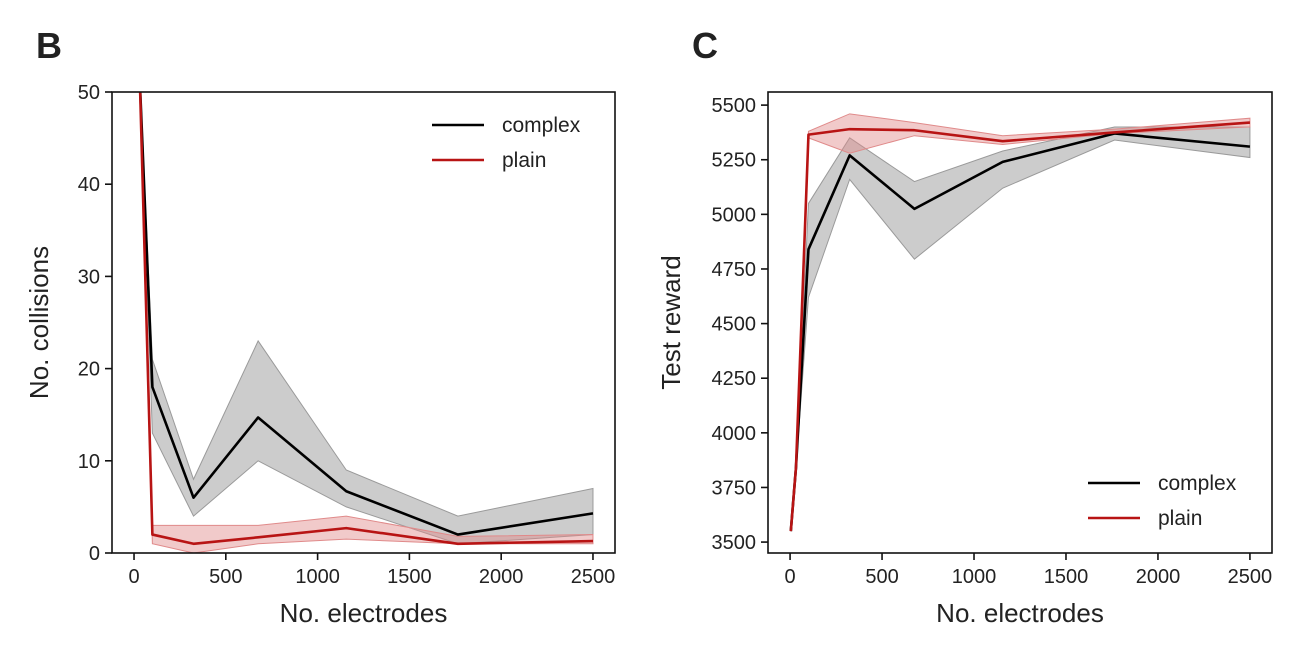  I want to click on panel-letter: B, so click(49, 45).